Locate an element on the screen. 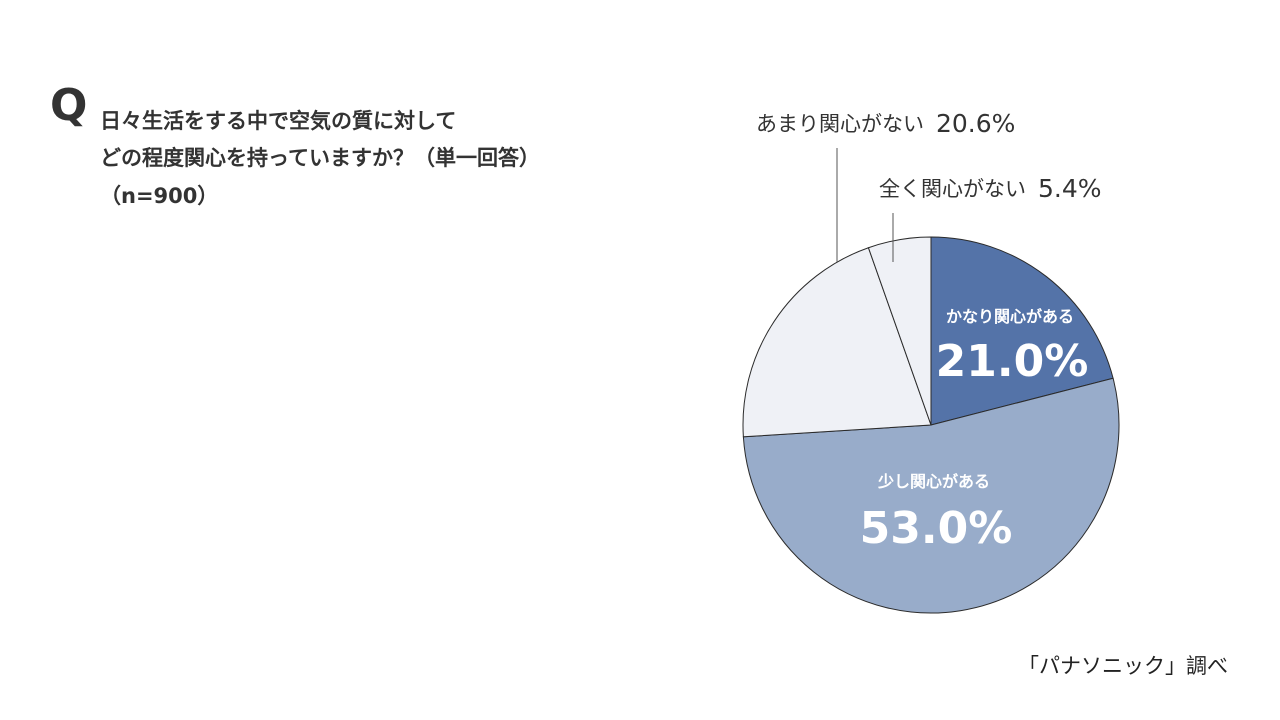  question-line-1: 日々生活をする中で空気の質に対して is located at coordinates (278, 121).